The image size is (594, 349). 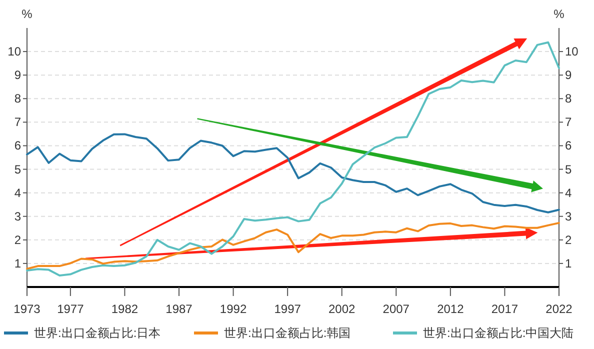 I want to click on y-tick-label: 6, so click(x=18, y=145).